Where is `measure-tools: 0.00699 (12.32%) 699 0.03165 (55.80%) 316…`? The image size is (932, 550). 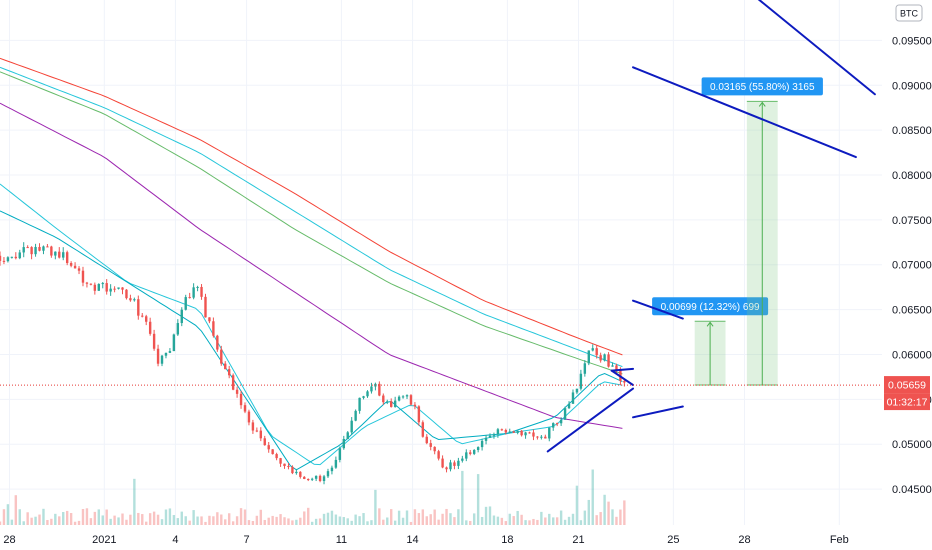 measure-tools: 0.00699 (12.32%) 699 0.03165 (55.80%) 316… is located at coordinates (737, 231).